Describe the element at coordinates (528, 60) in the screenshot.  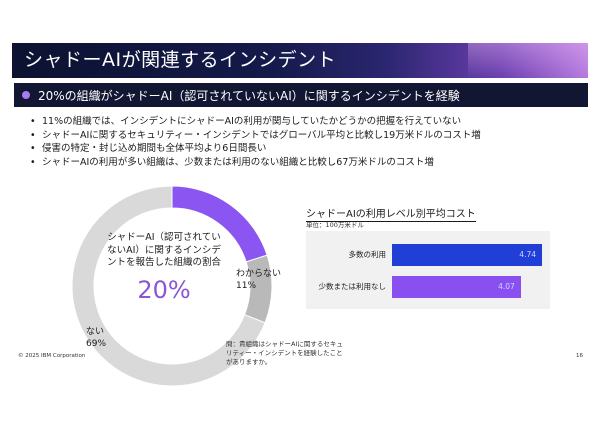
I see `banner-glow` at that location.